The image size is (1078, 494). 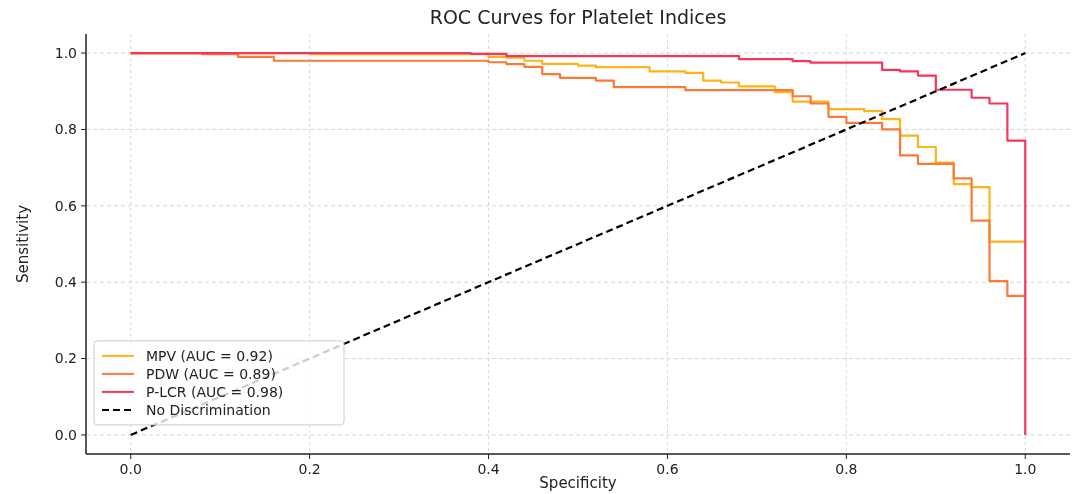 I want to click on y-tick-label: 0.0, so click(x=65, y=434).